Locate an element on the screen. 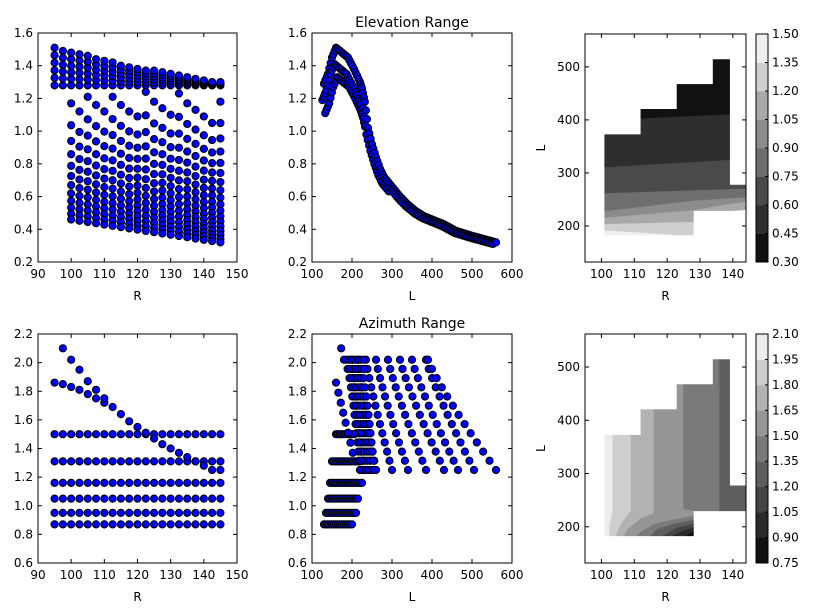  colorbar-tick-label: 1.80 is located at coordinates (785, 385).